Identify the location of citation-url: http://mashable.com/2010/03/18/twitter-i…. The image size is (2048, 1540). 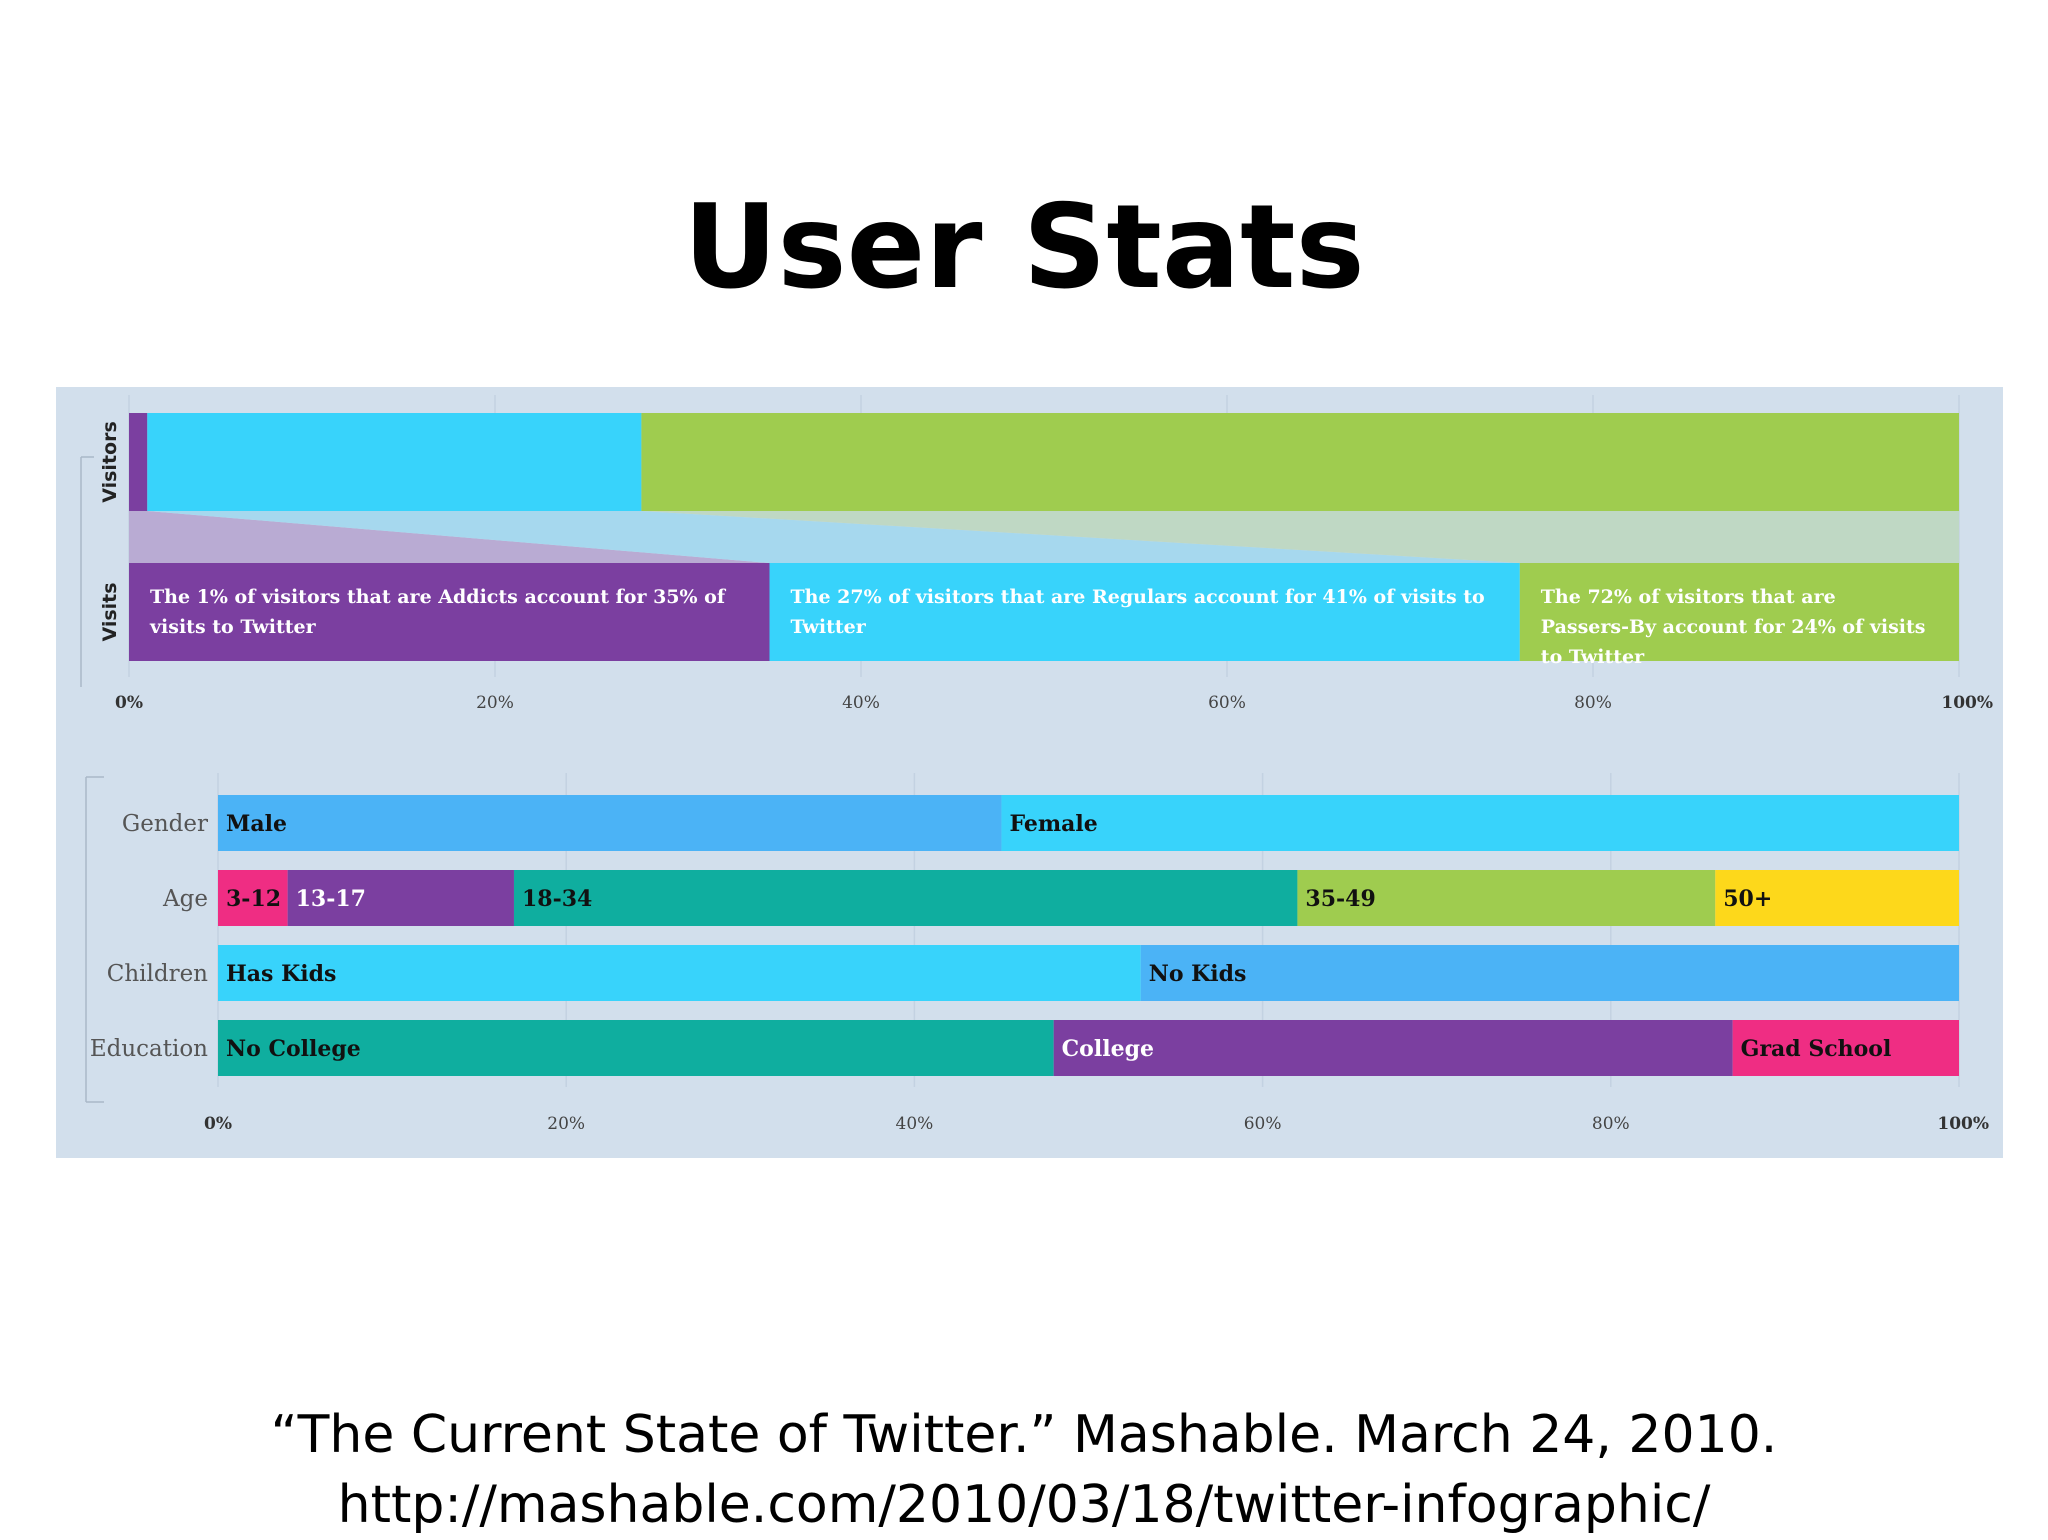
(1024, 1505).